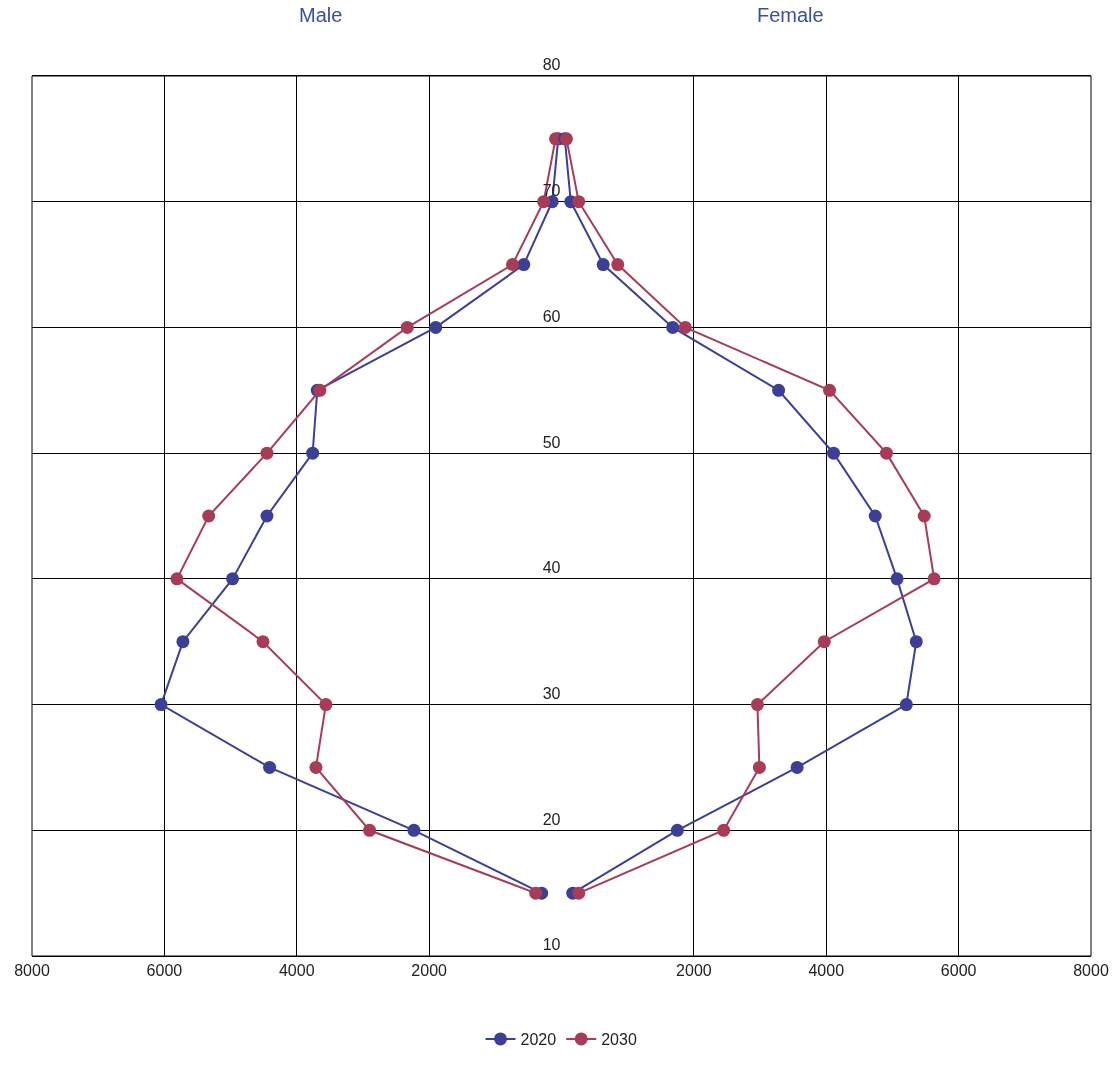 This screenshot has width=1115, height=1068. Describe the element at coordinates (619, 1040) in the screenshot. I see `legend-label: 2030` at that location.